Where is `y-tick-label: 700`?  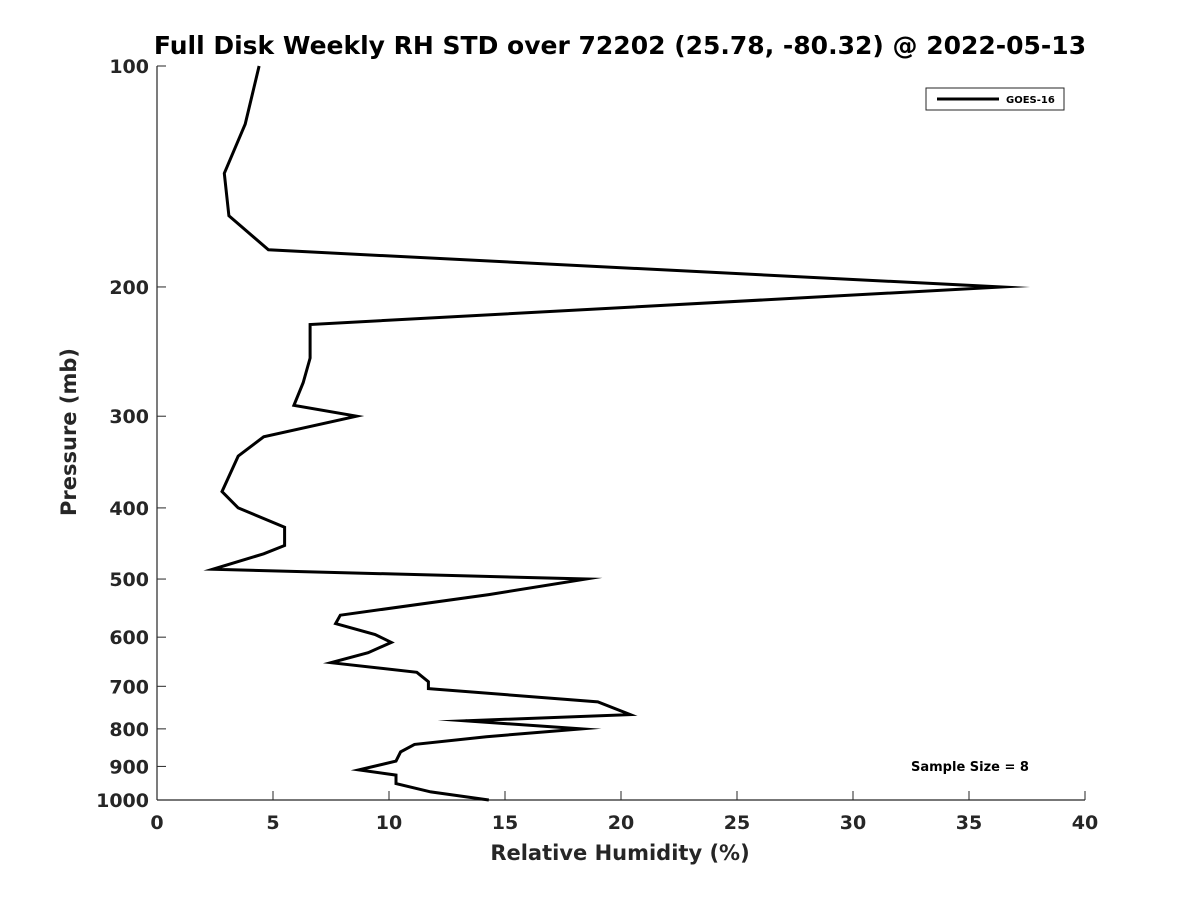 y-tick-label: 700 is located at coordinates (129, 687).